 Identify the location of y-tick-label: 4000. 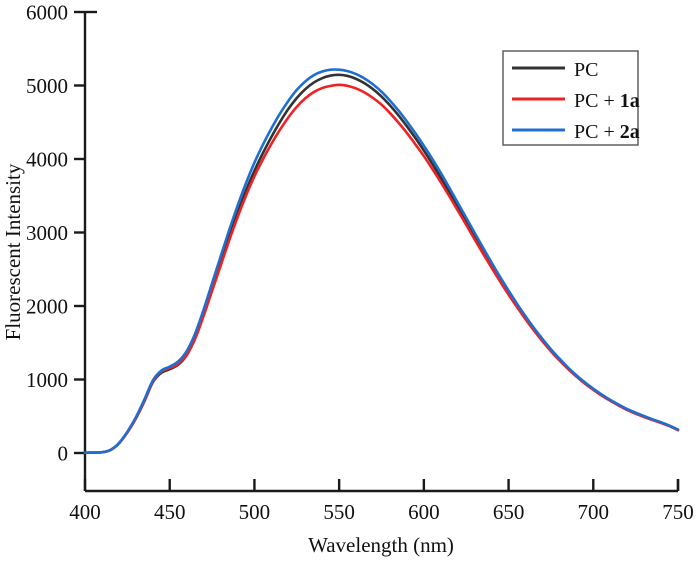
(47, 160).